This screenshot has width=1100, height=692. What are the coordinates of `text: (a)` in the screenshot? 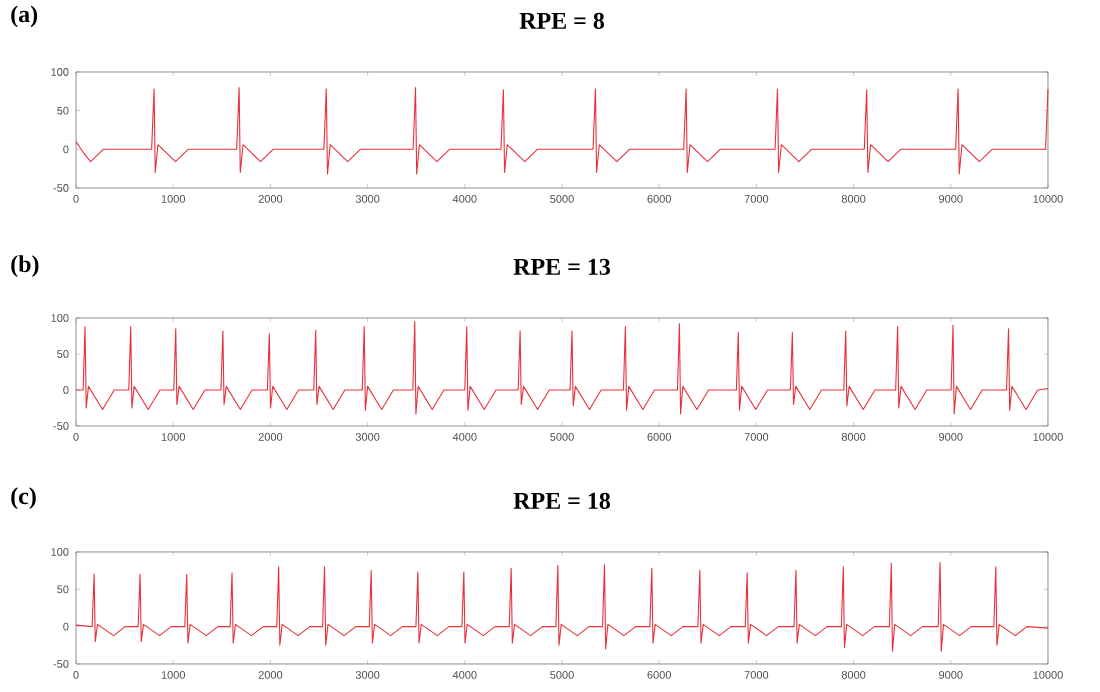 It's located at (24, 16).